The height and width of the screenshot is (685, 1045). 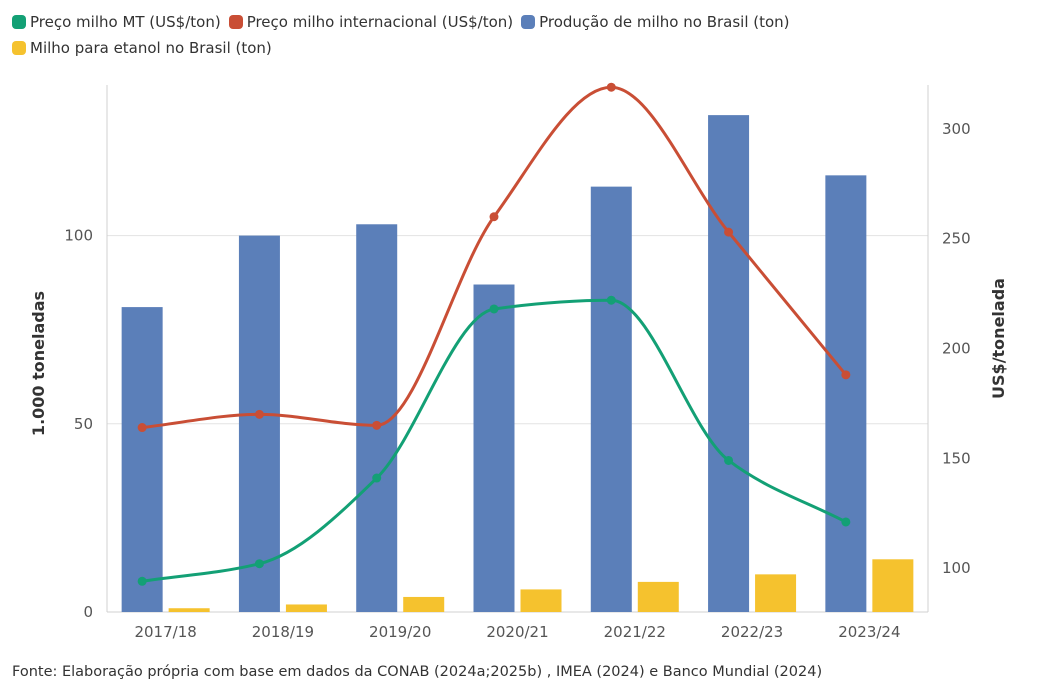 I want to click on legend-item: Milho para etanol no Brasil (ton), so click(x=142, y=48).